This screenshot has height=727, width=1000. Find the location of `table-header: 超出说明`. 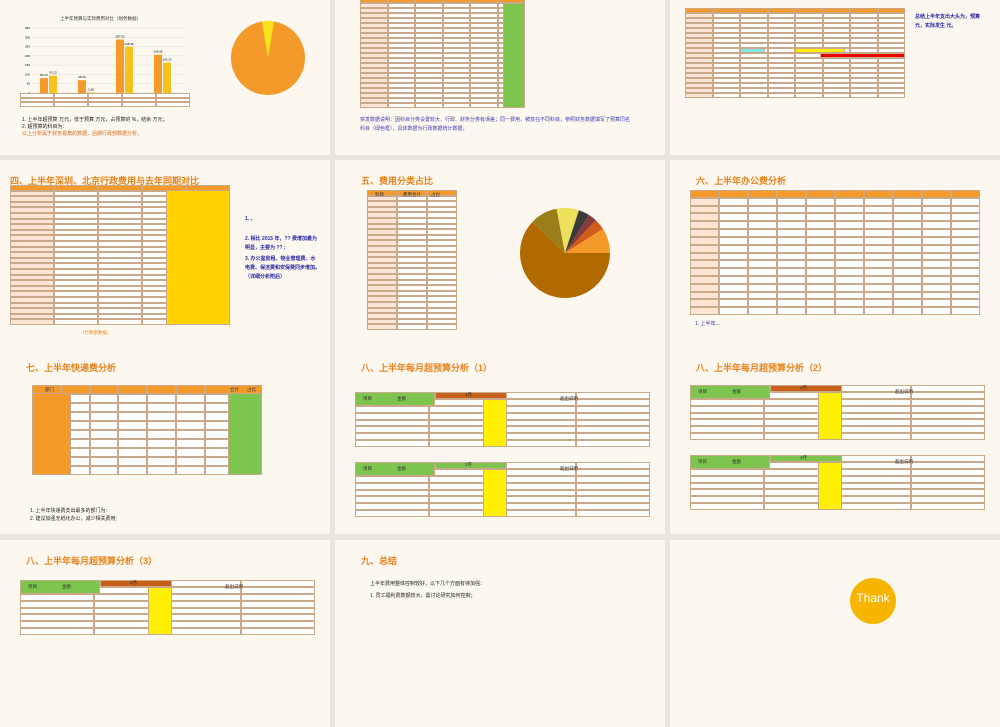

table-header: 超出说明 is located at coordinates (904, 462).